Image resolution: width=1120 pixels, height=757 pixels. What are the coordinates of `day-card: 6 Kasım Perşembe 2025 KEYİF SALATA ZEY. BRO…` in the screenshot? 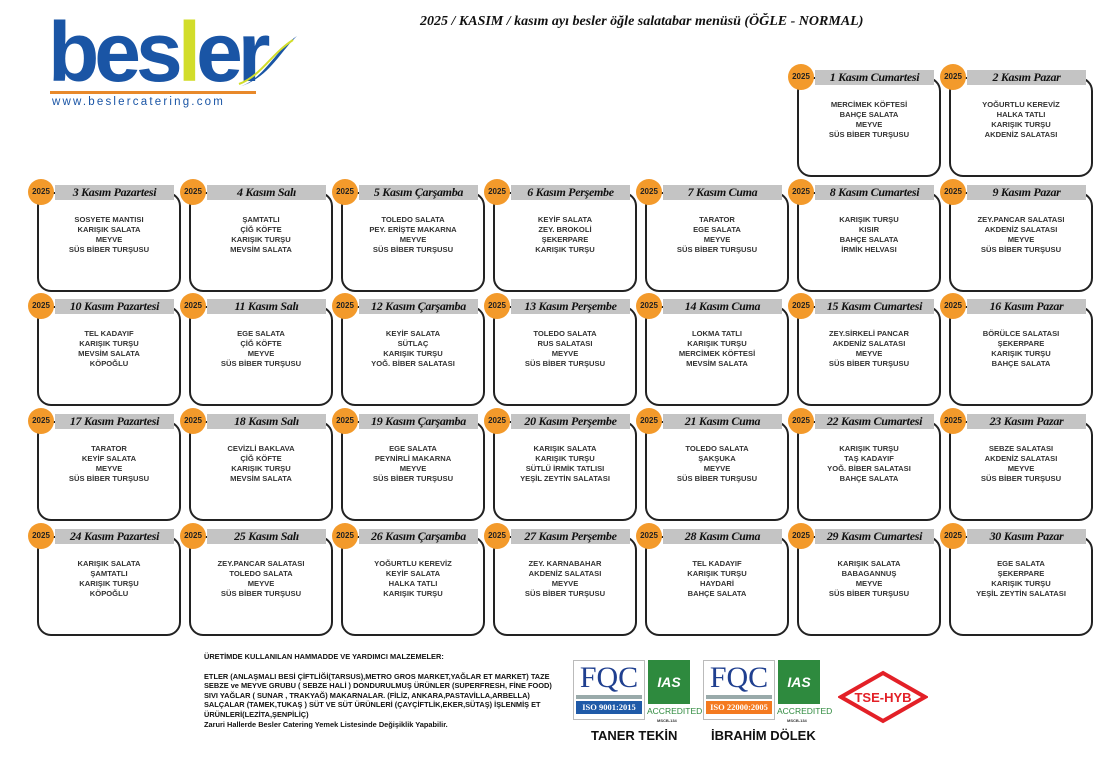 It's located at (560, 236).